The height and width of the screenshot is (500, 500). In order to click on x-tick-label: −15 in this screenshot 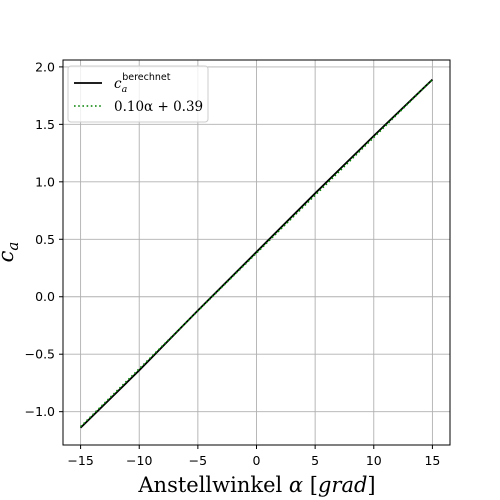, I will do `click(80, 460)`.